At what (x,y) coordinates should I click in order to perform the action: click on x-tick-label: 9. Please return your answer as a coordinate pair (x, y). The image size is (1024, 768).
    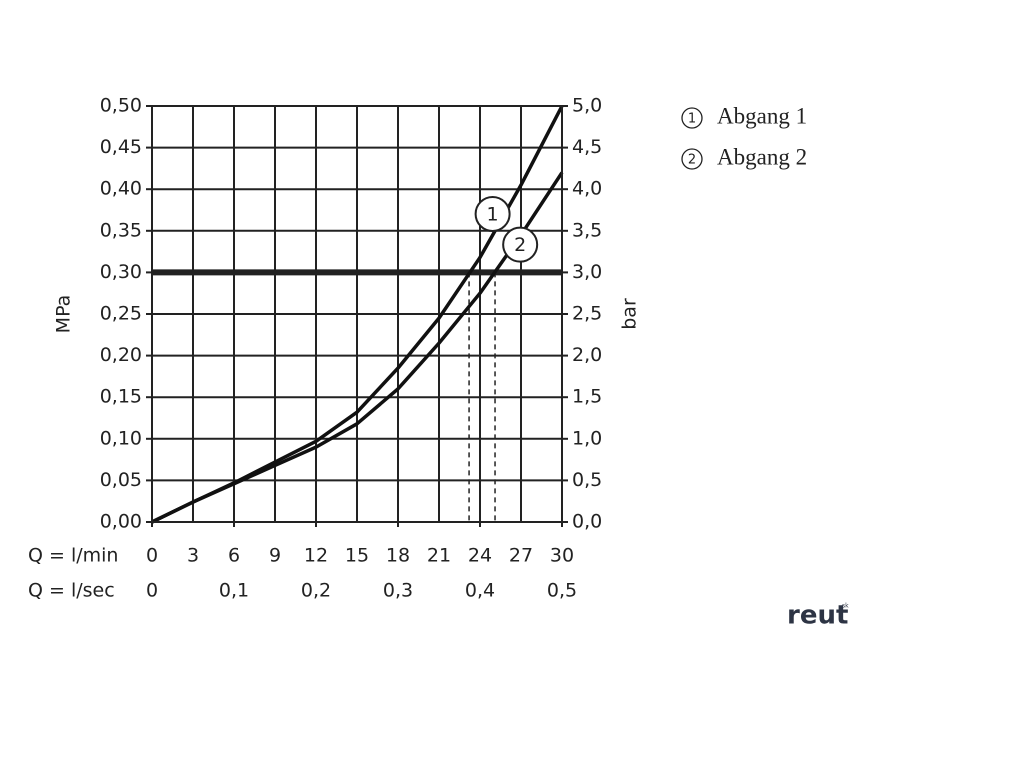
    Looking at the image, I should click on (275, 556).